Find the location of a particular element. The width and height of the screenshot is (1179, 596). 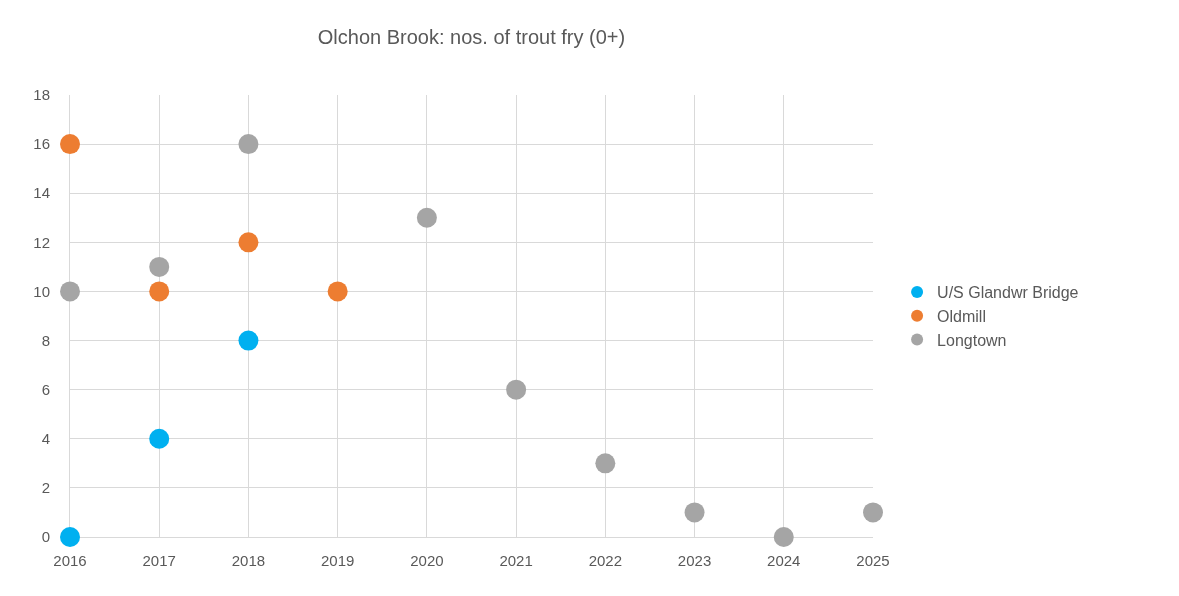

legend-label: Longtown is located at coordinates (972, 340).